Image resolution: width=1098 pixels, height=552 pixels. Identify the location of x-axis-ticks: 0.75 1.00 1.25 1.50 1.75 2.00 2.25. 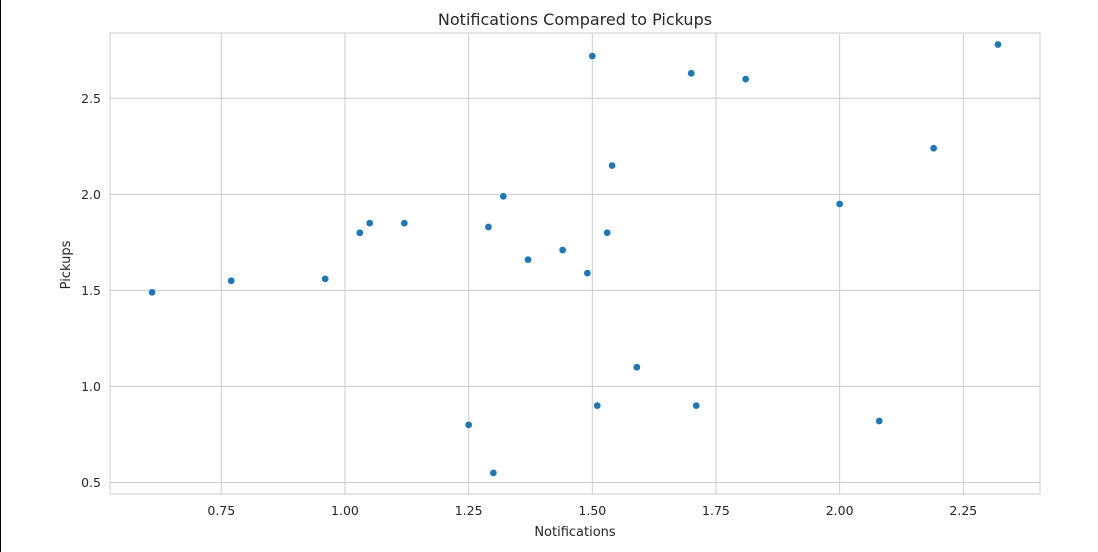
(592, 510).